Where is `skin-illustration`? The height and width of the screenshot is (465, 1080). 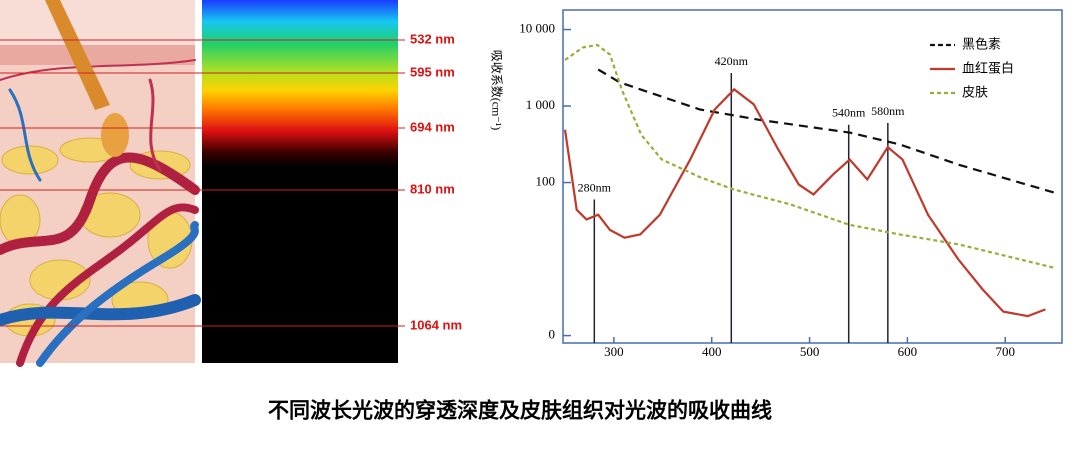
skin-illustration is located at coordinates (100, 183).